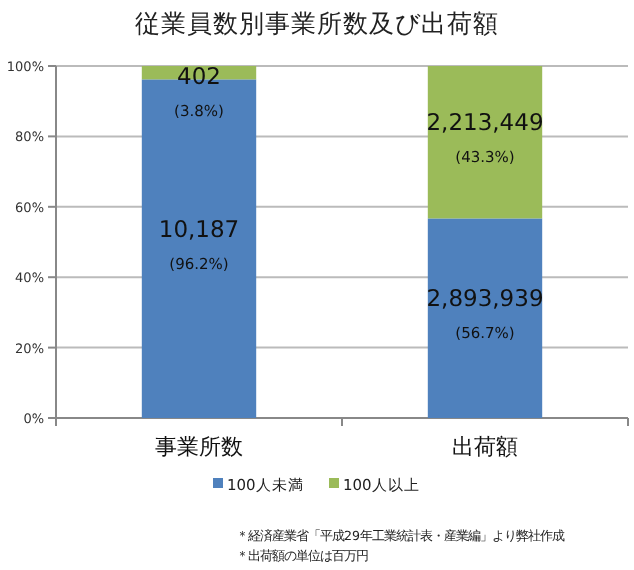 Image resolution: width=634 pixels, height=570 pixels. What do you see at coordinates (317, 23) in the screenshot?
I see `chart-title: 従業員数別事業所数及び出荷額` at bounding box center [317, 23].